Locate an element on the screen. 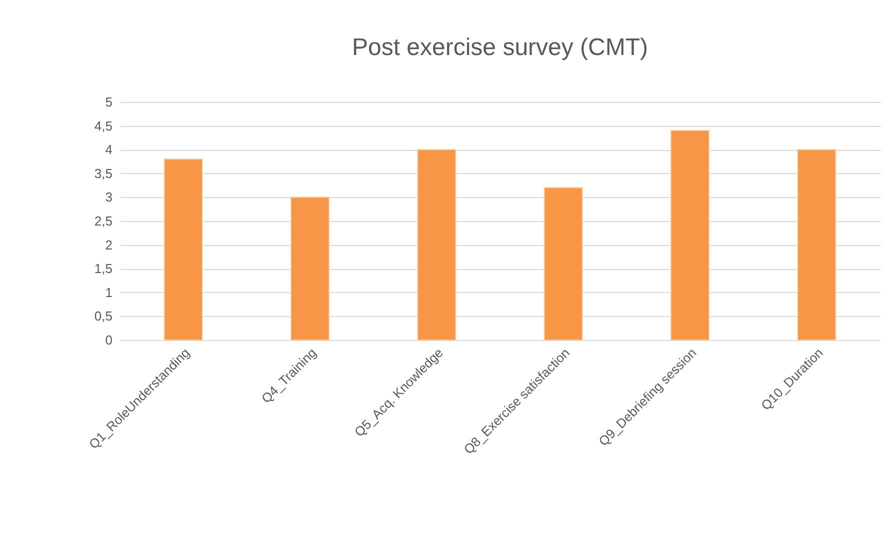 The width and height of the screenshot is (891, 542). y-tick-label: 3 is located at coordinates (108, 197).